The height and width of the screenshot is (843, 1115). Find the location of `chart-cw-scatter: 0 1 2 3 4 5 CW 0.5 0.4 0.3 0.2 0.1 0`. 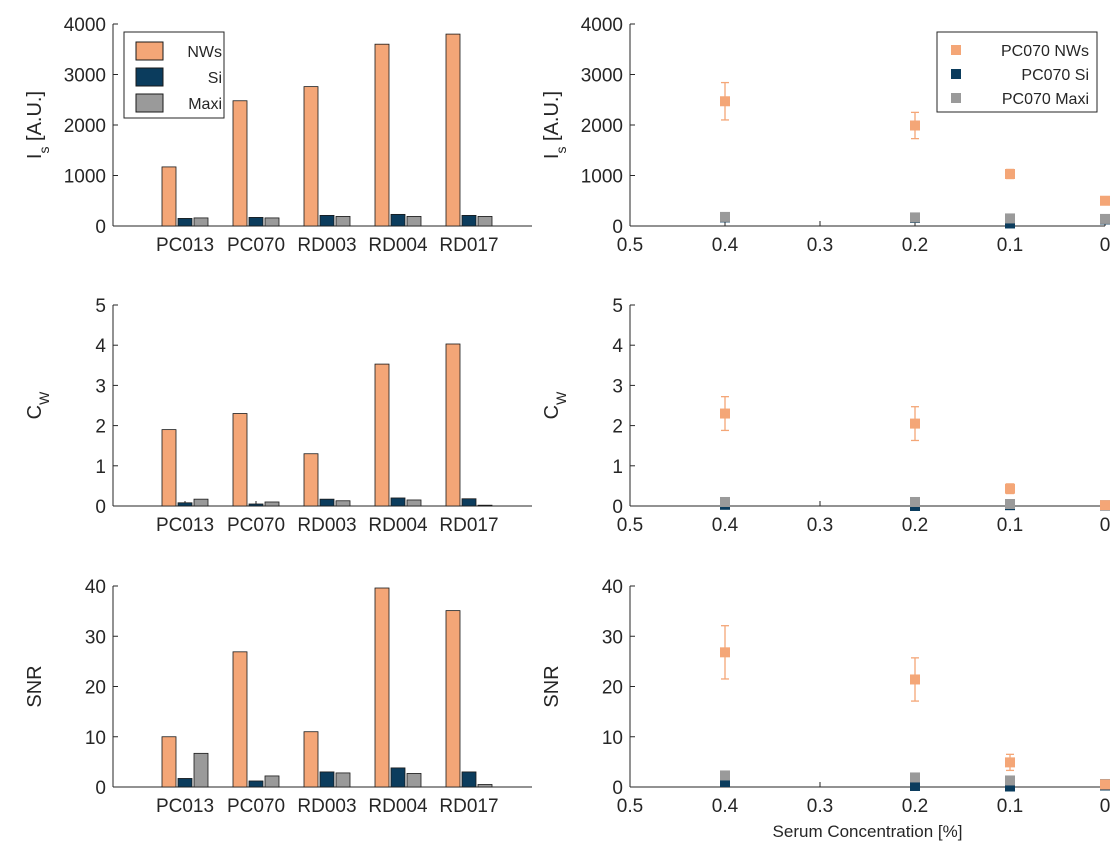

chart-cw-scatter: 0 1 2 3 4 5 CW 0.5 0.4 0.3 0.2 0.1 0 is located at coordinates (825, 416).